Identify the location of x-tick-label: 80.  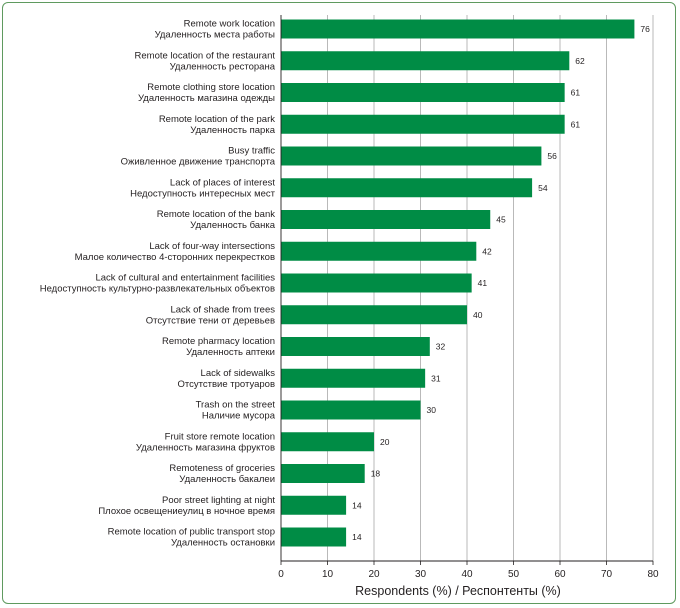
(653, 574).